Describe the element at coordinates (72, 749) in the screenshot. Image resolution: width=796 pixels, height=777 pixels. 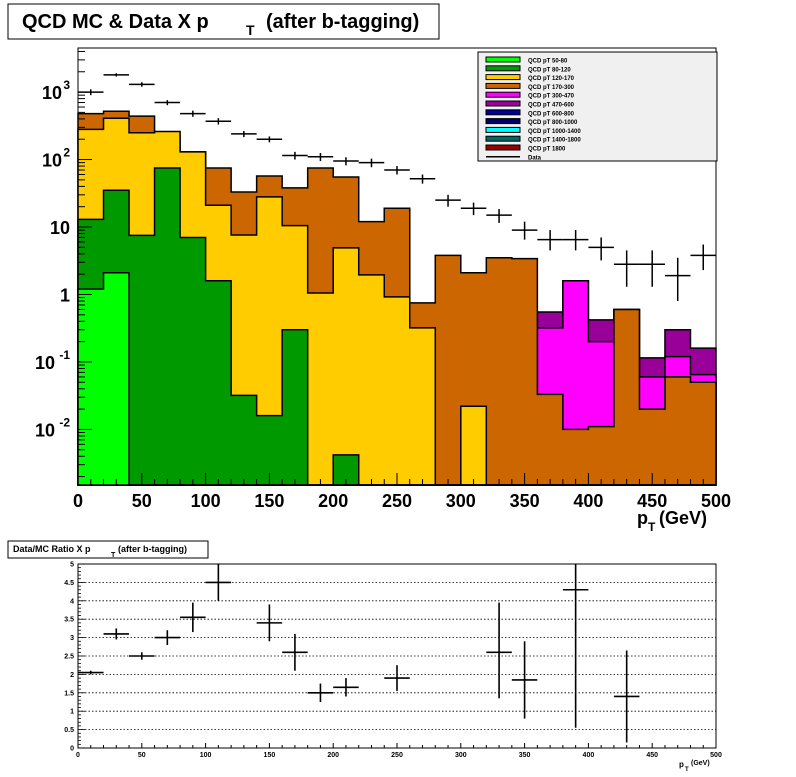
I see `ratio-y-tick-label: 0` at that location.